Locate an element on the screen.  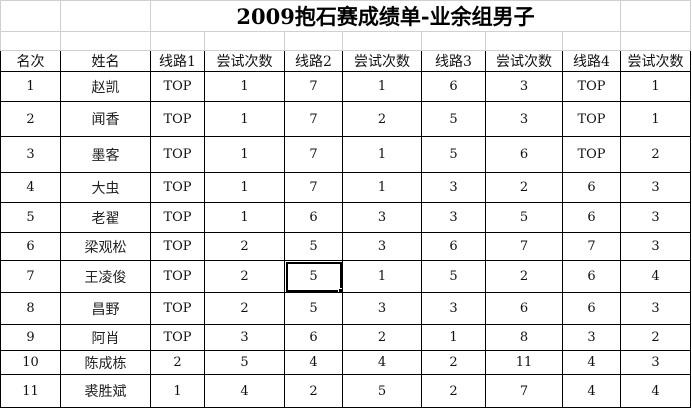
header-cell: 线路4 is located at coordinates (591, 61).